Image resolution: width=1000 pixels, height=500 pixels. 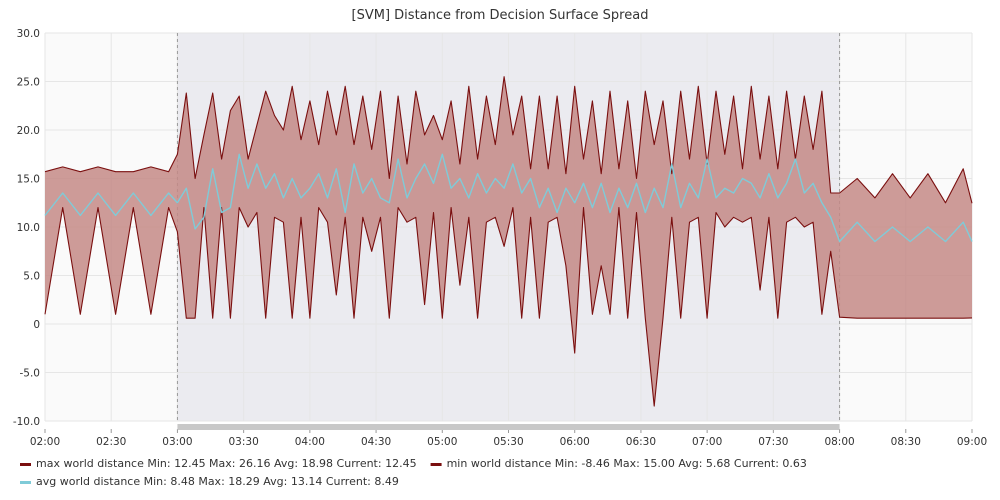 What do you see at coordinates (839, 442) in the screenshot?
I see `x-tick-label: 08:00` at bounding box center [839, 442].